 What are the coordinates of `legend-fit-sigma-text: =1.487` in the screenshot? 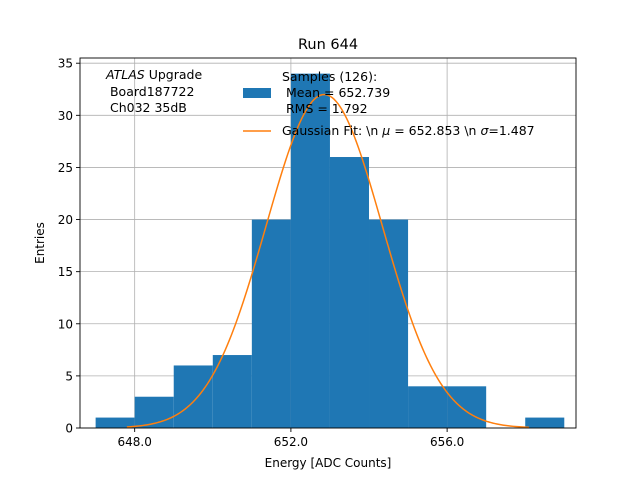 It's located at (511, 130).